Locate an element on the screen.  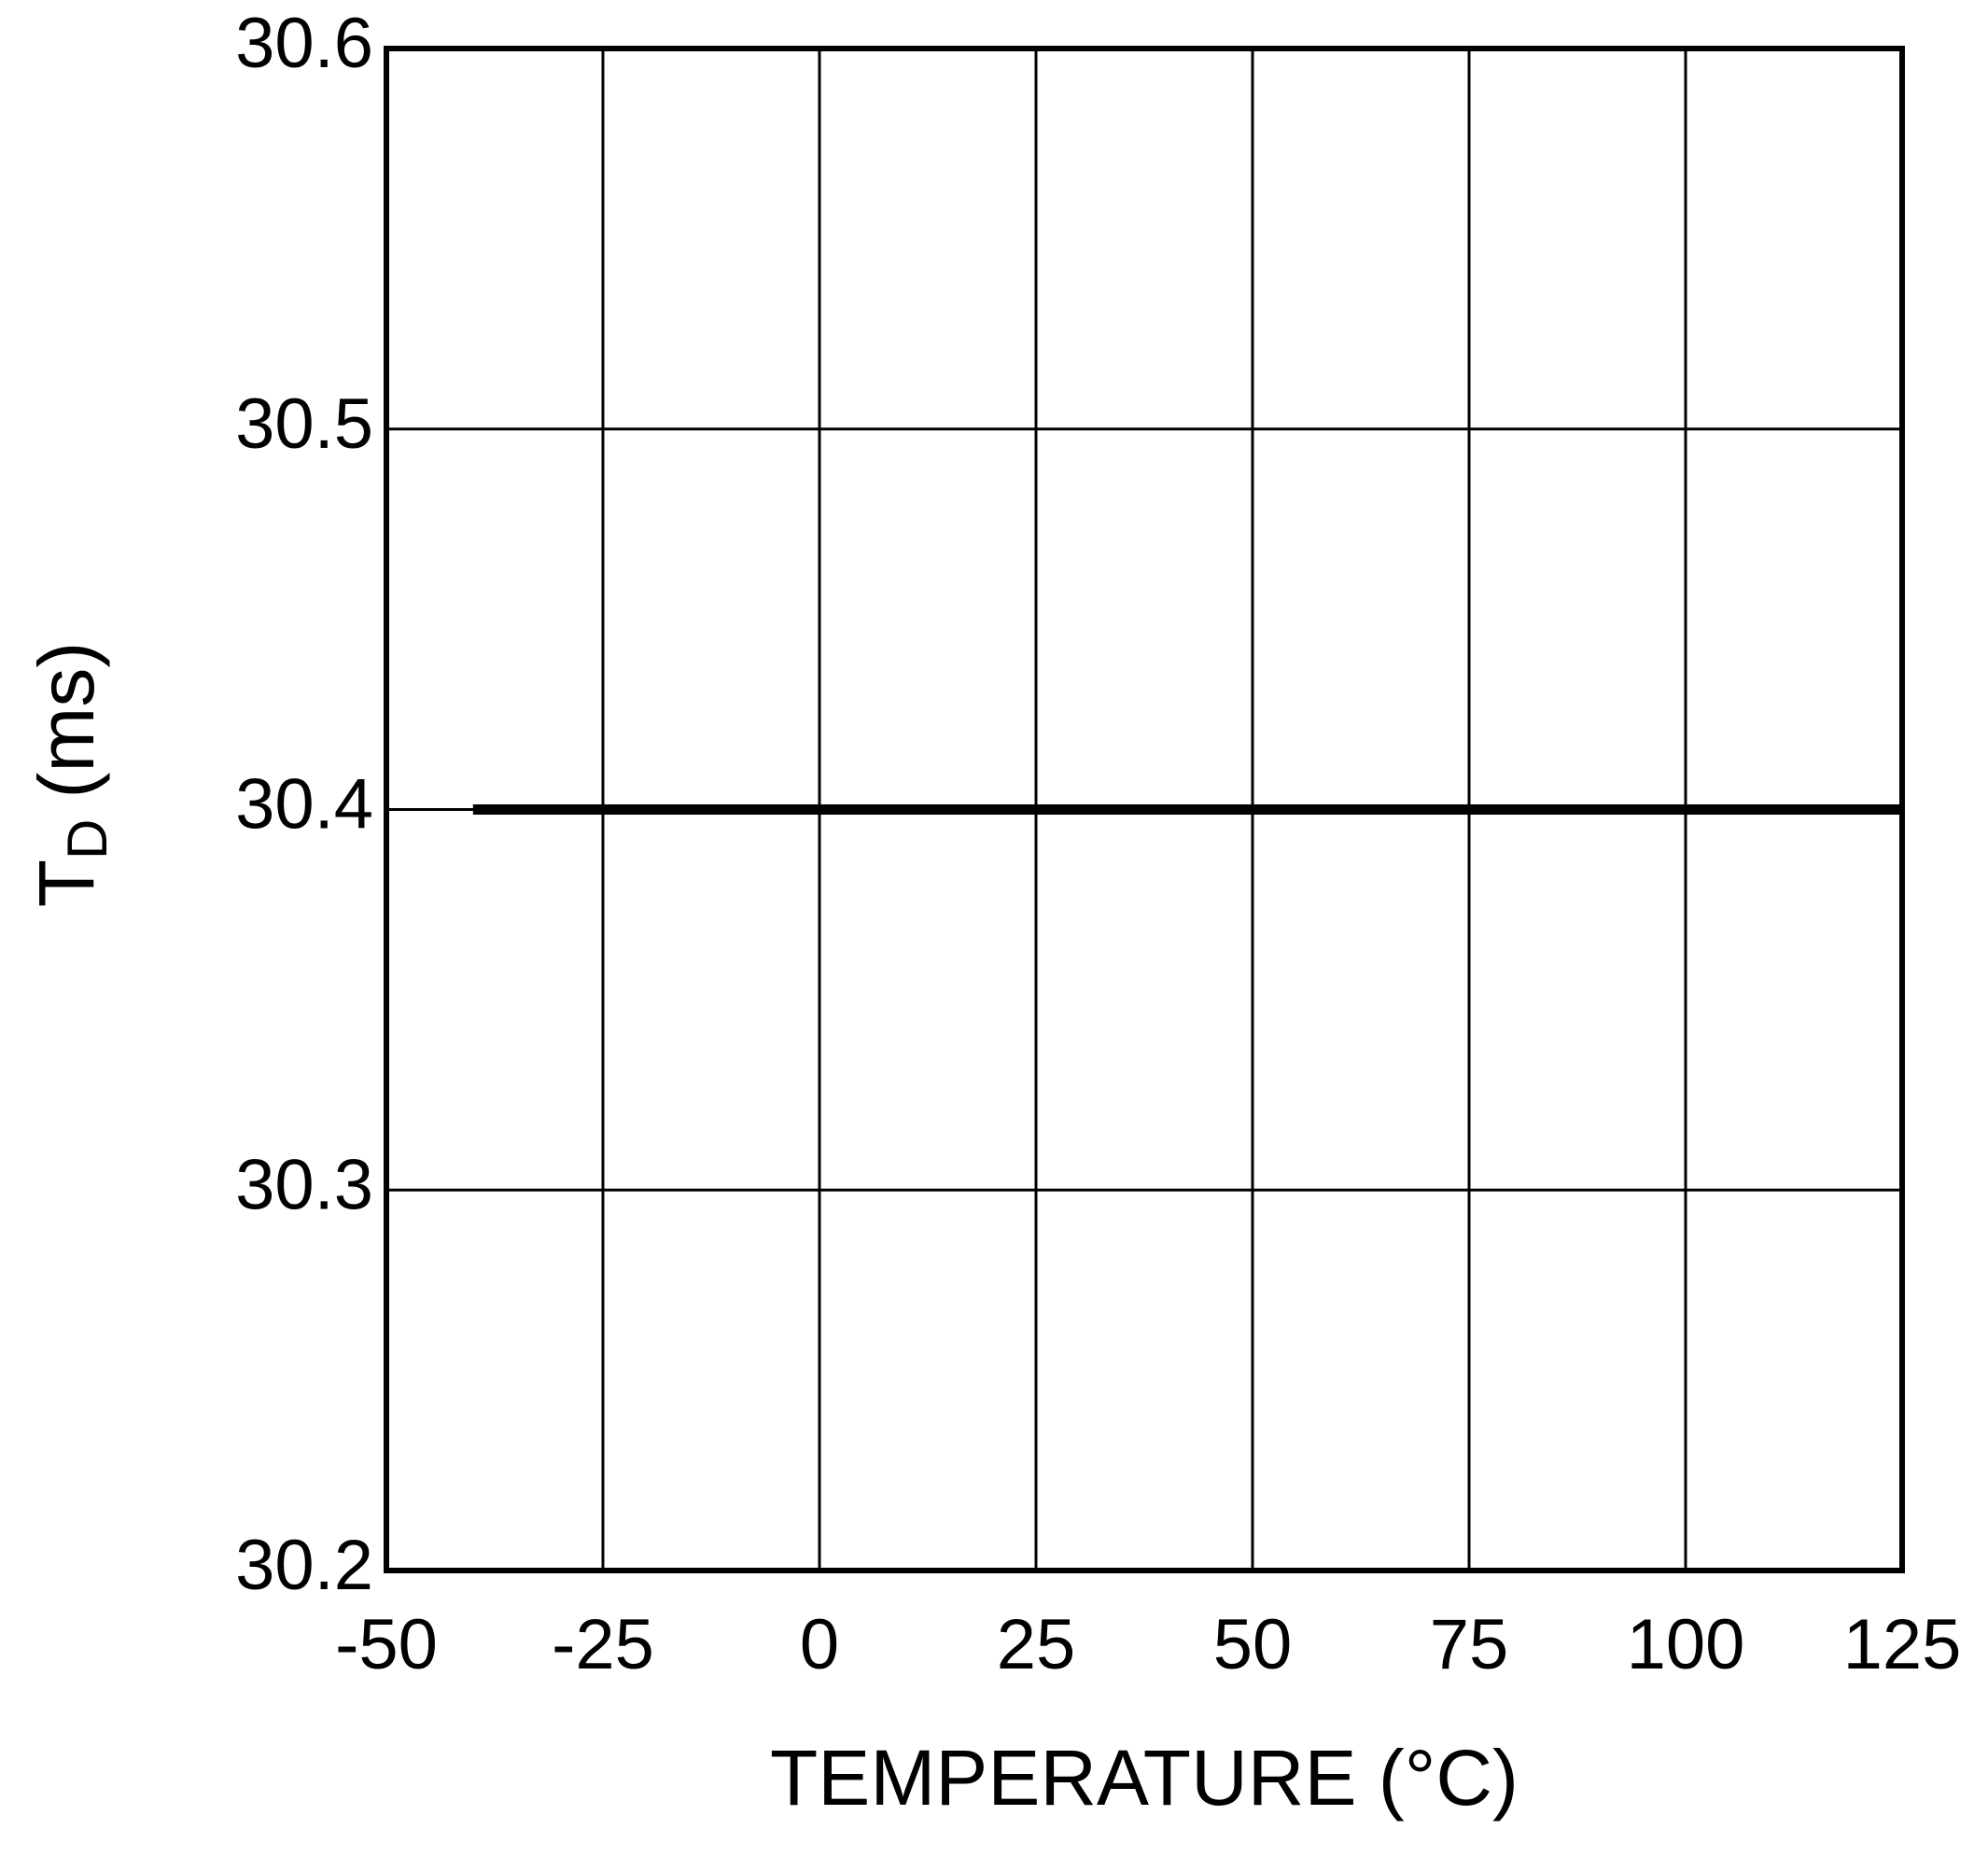
x-tick-label: -50 is located at coordinates (386, 1644).